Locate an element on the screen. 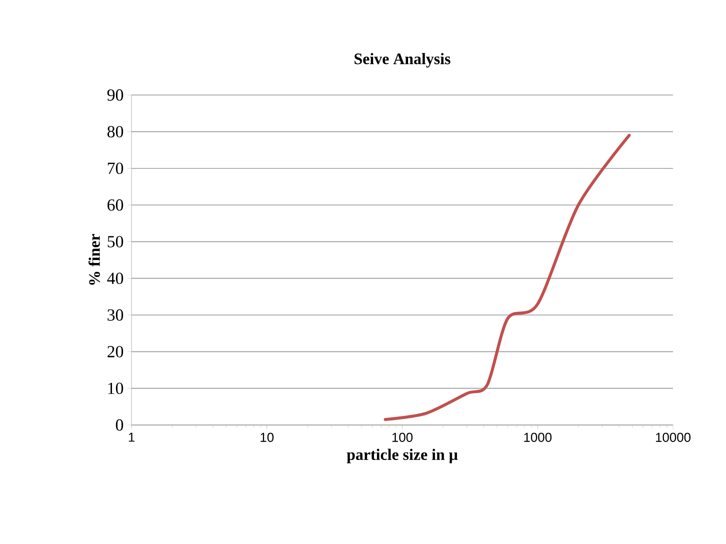  y-tick-label: 90 is located at coordinates (115, 95).